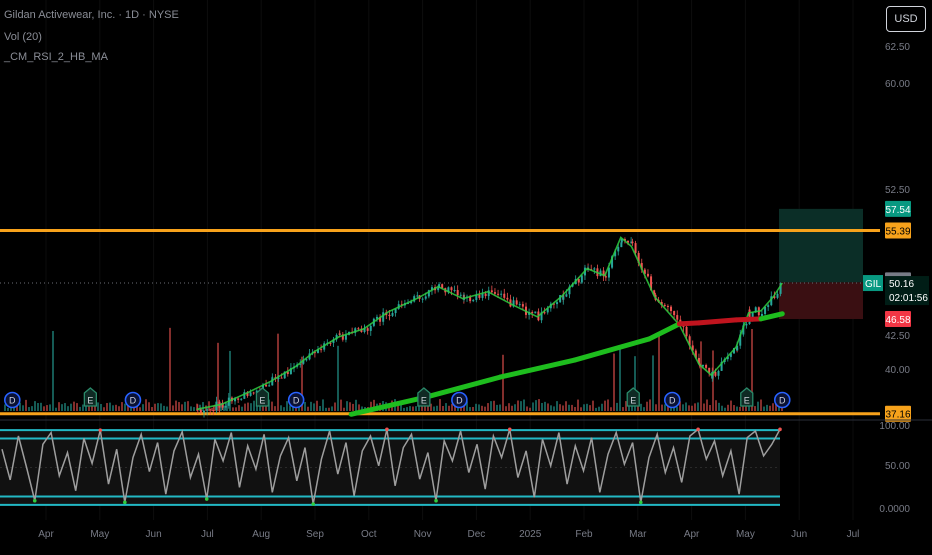  What do you see at coordinates (477, 534) in the screenshot?
I see `x-tick-label: Dec` at bounding box center [477, 534].